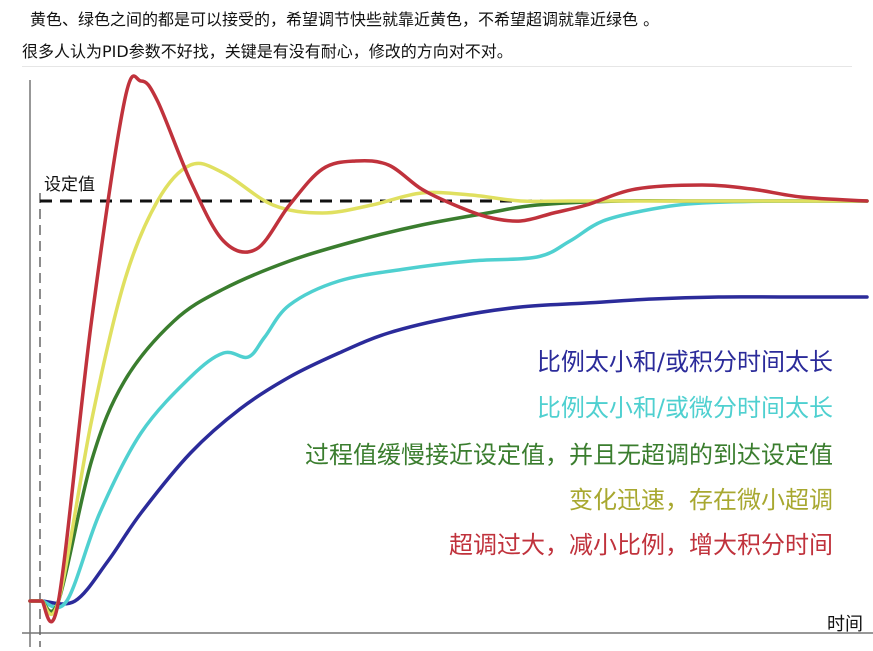  Describe the element at coordinates (437, 66) in the screenshot. I see `divider` at that location.